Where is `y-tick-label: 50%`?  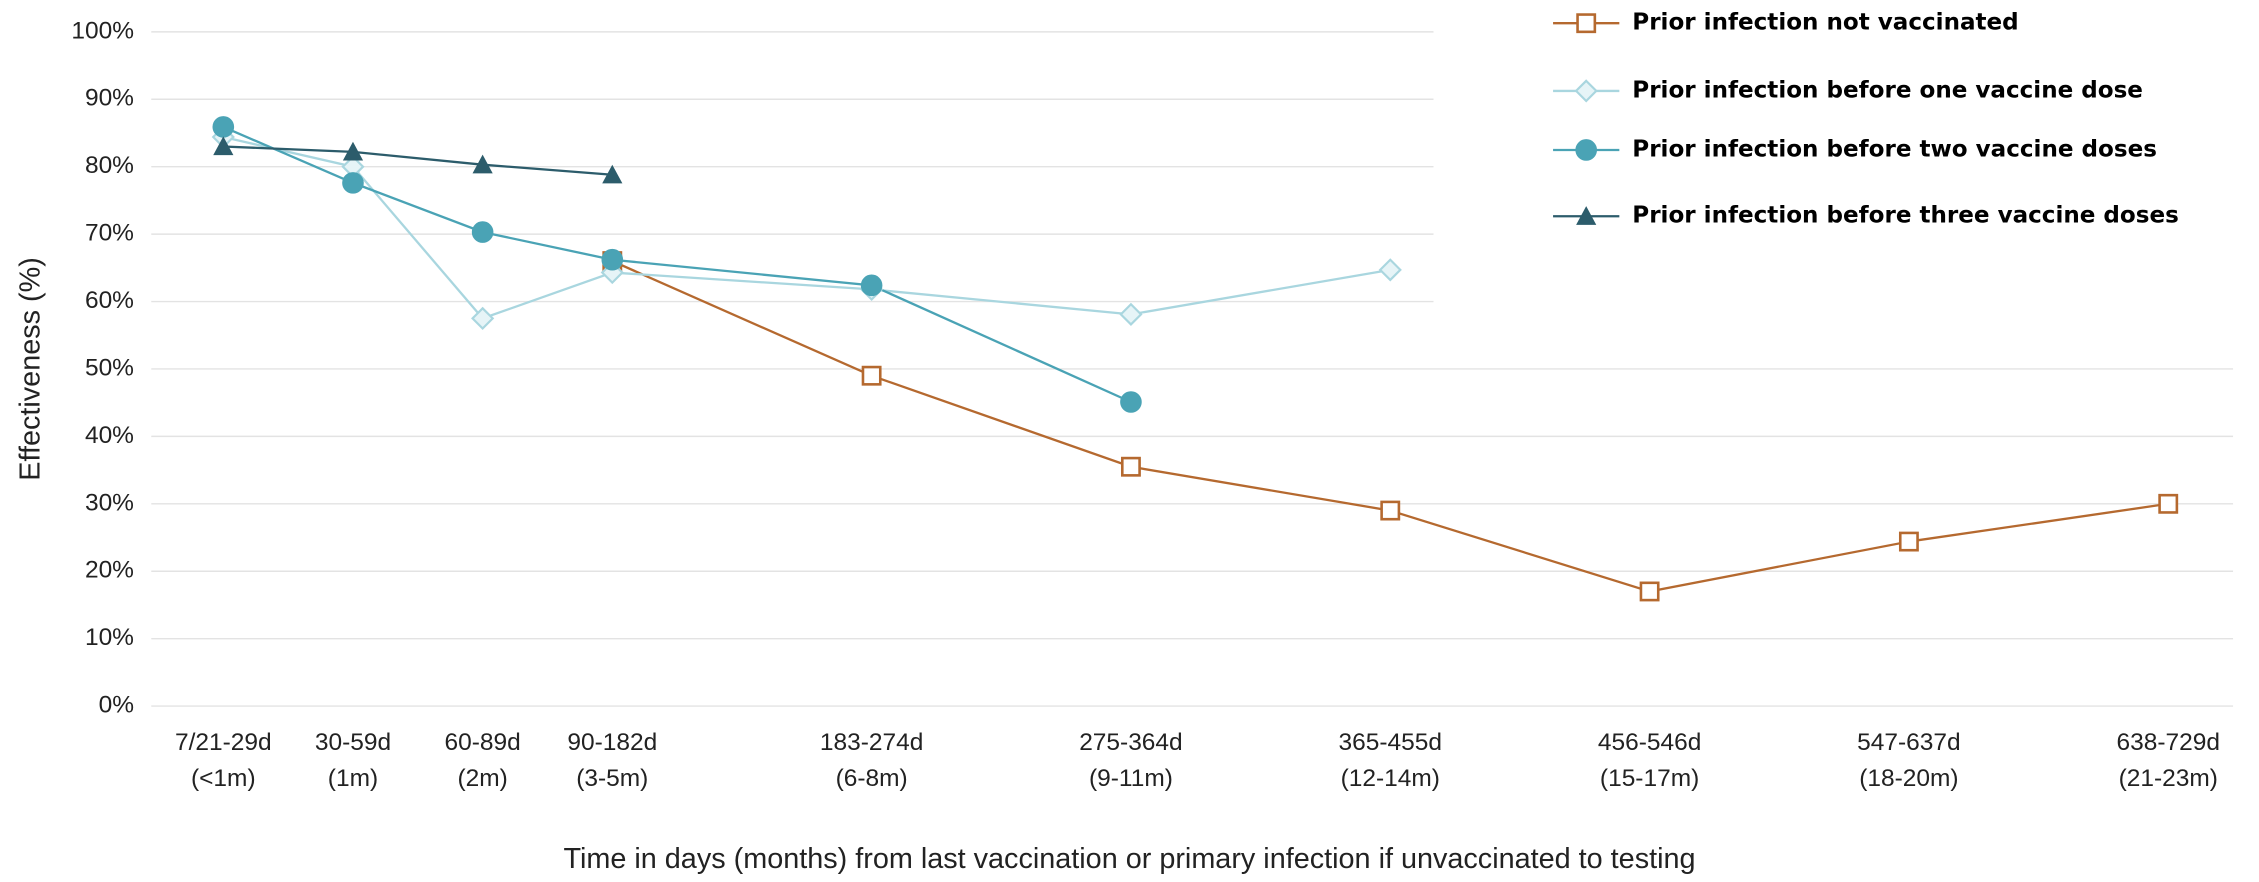 y-tick-label: 50% is located at coordinates (109, 367).